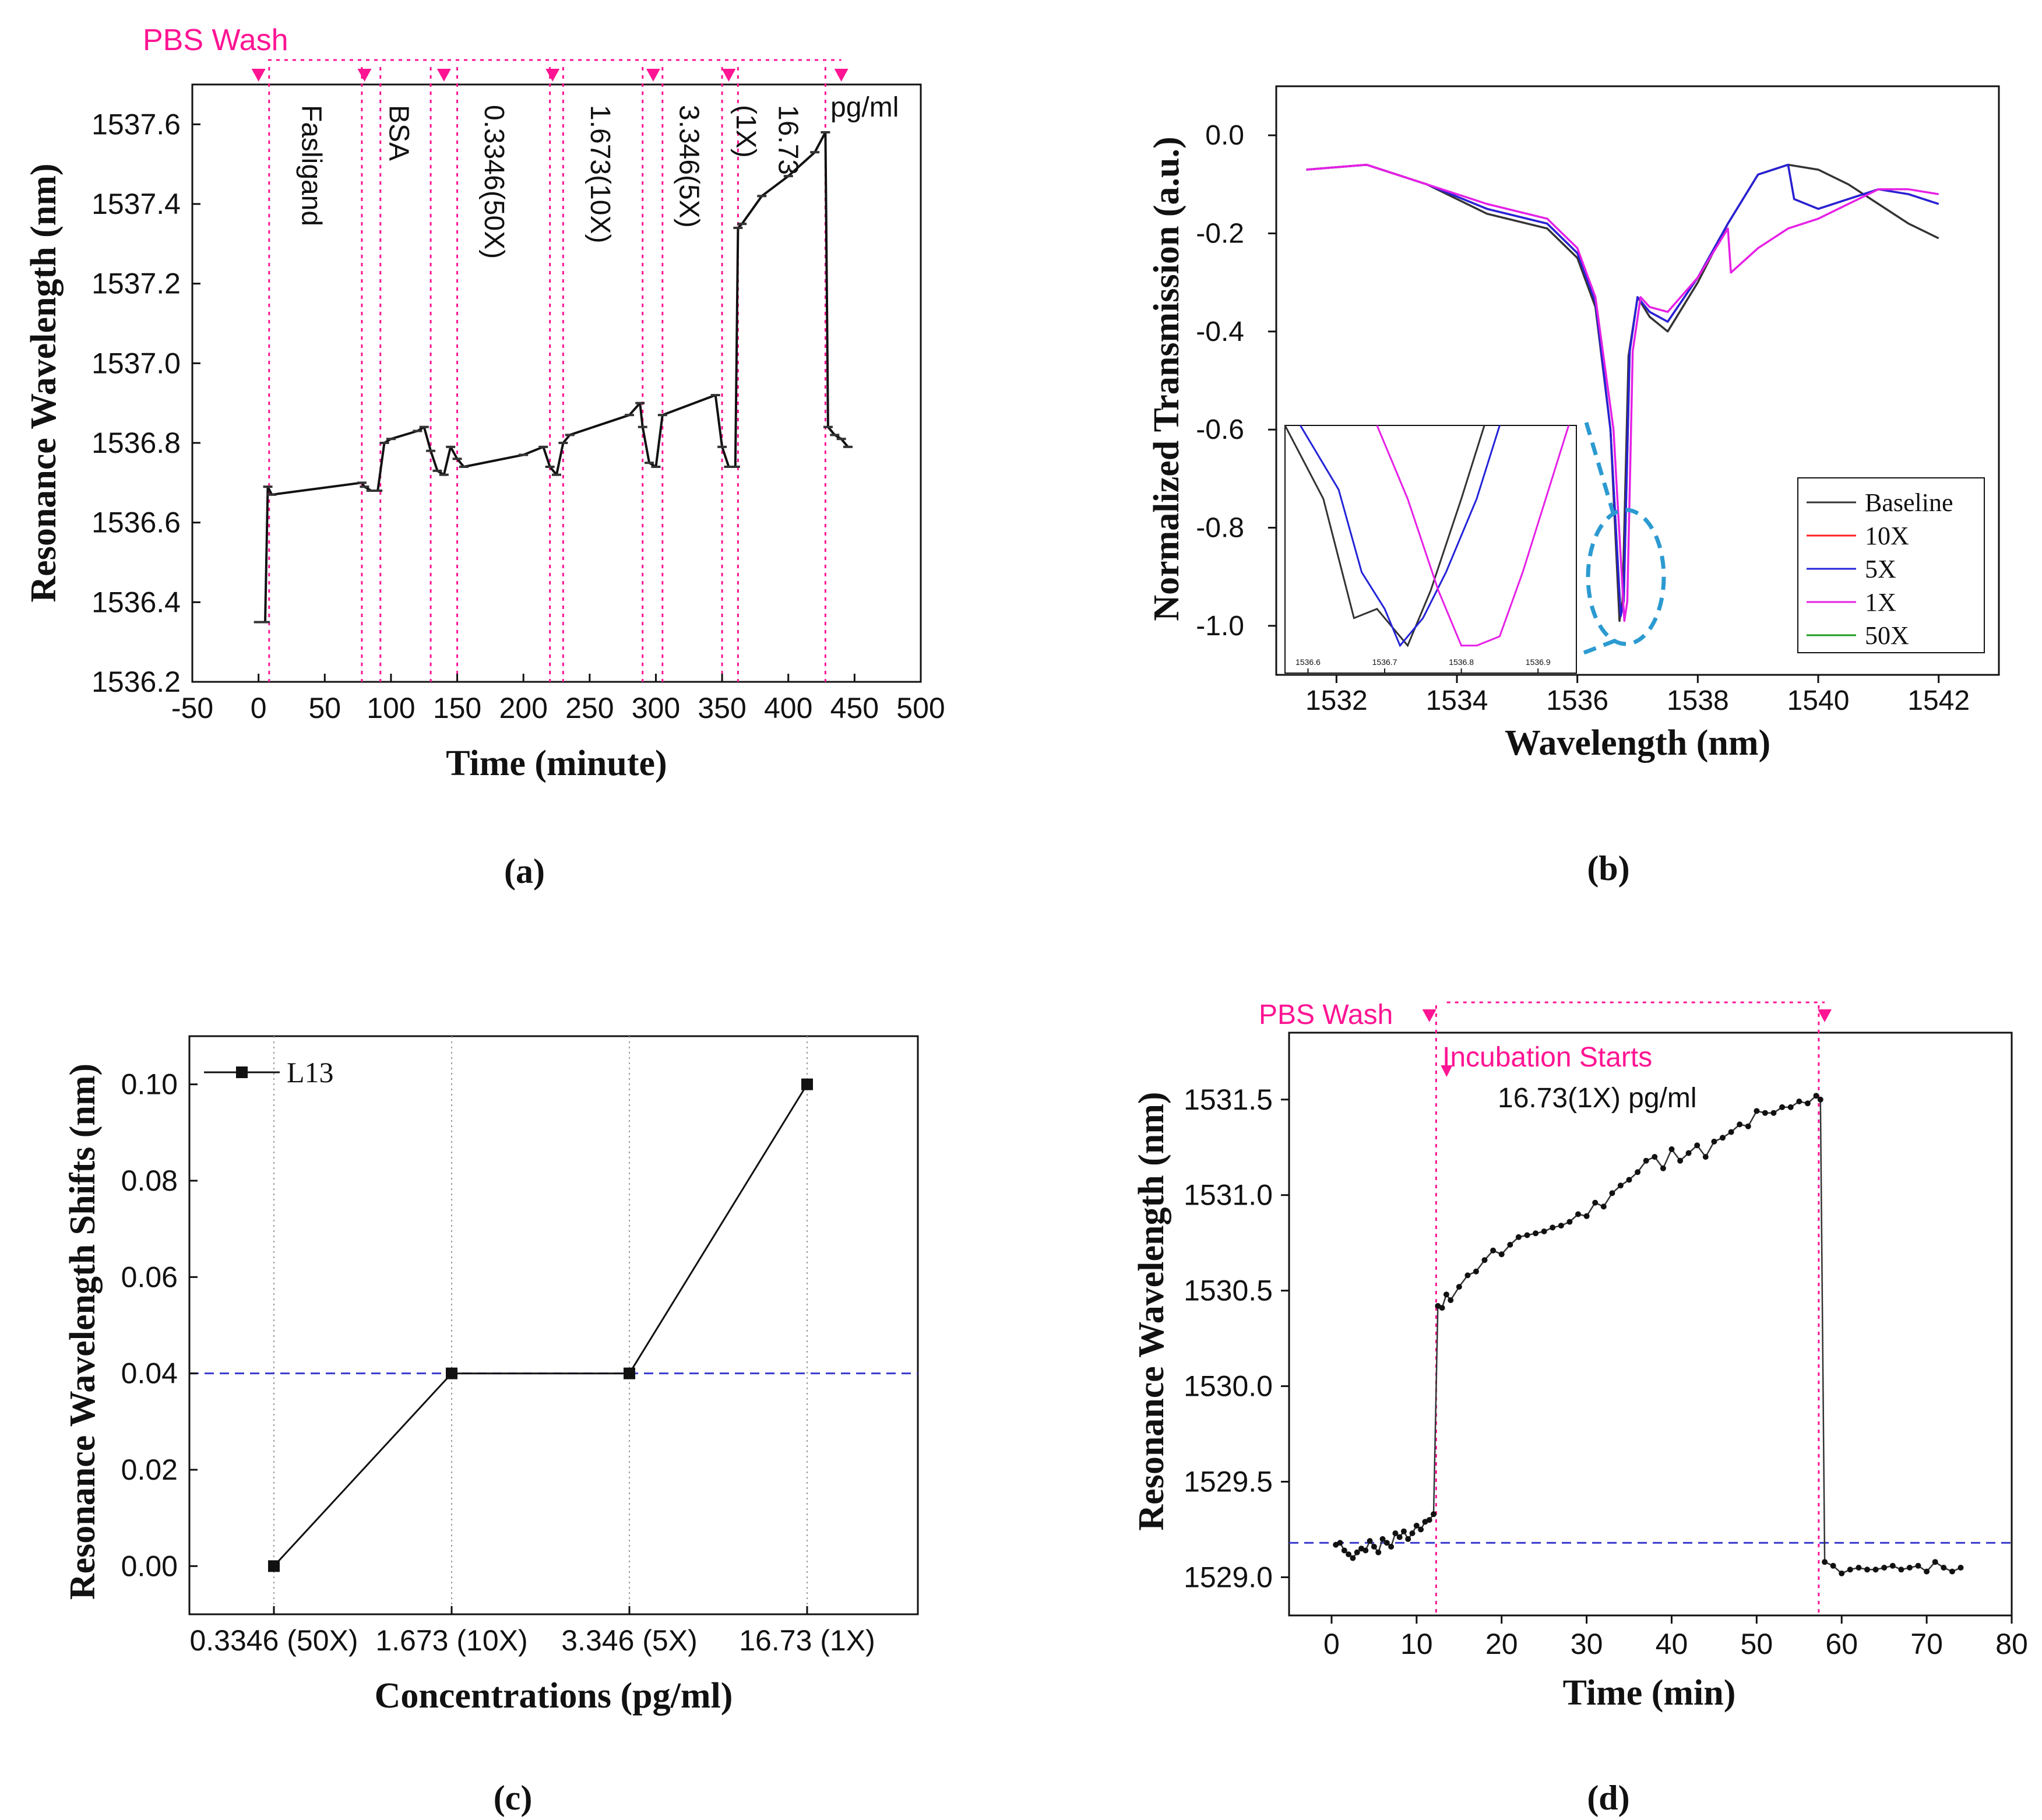 This screenshot has width=2042, height=1820. What do you see at coordinates (1331, 1644) in the screenshot?
I see `panel-d-x-tick-label: 0` at bounding box center [1331, 1644].